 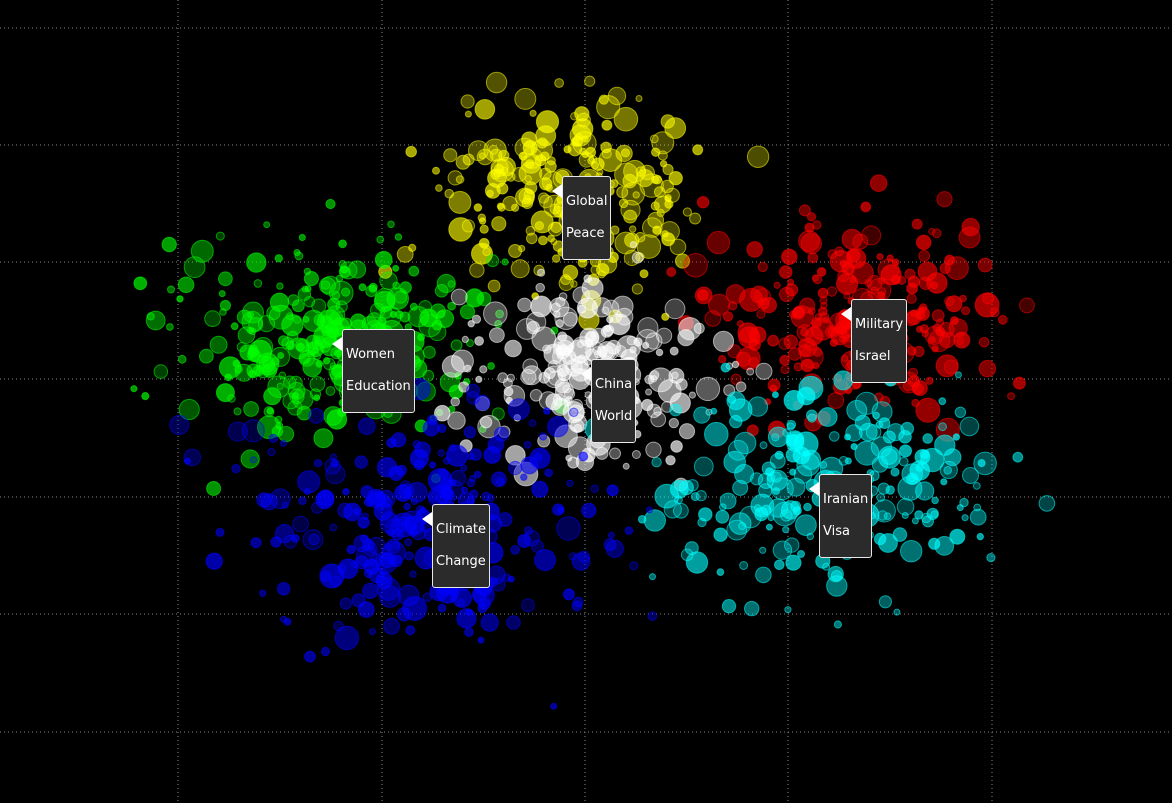 I want to click on label-line: Israel, so click(x=873, y=356).